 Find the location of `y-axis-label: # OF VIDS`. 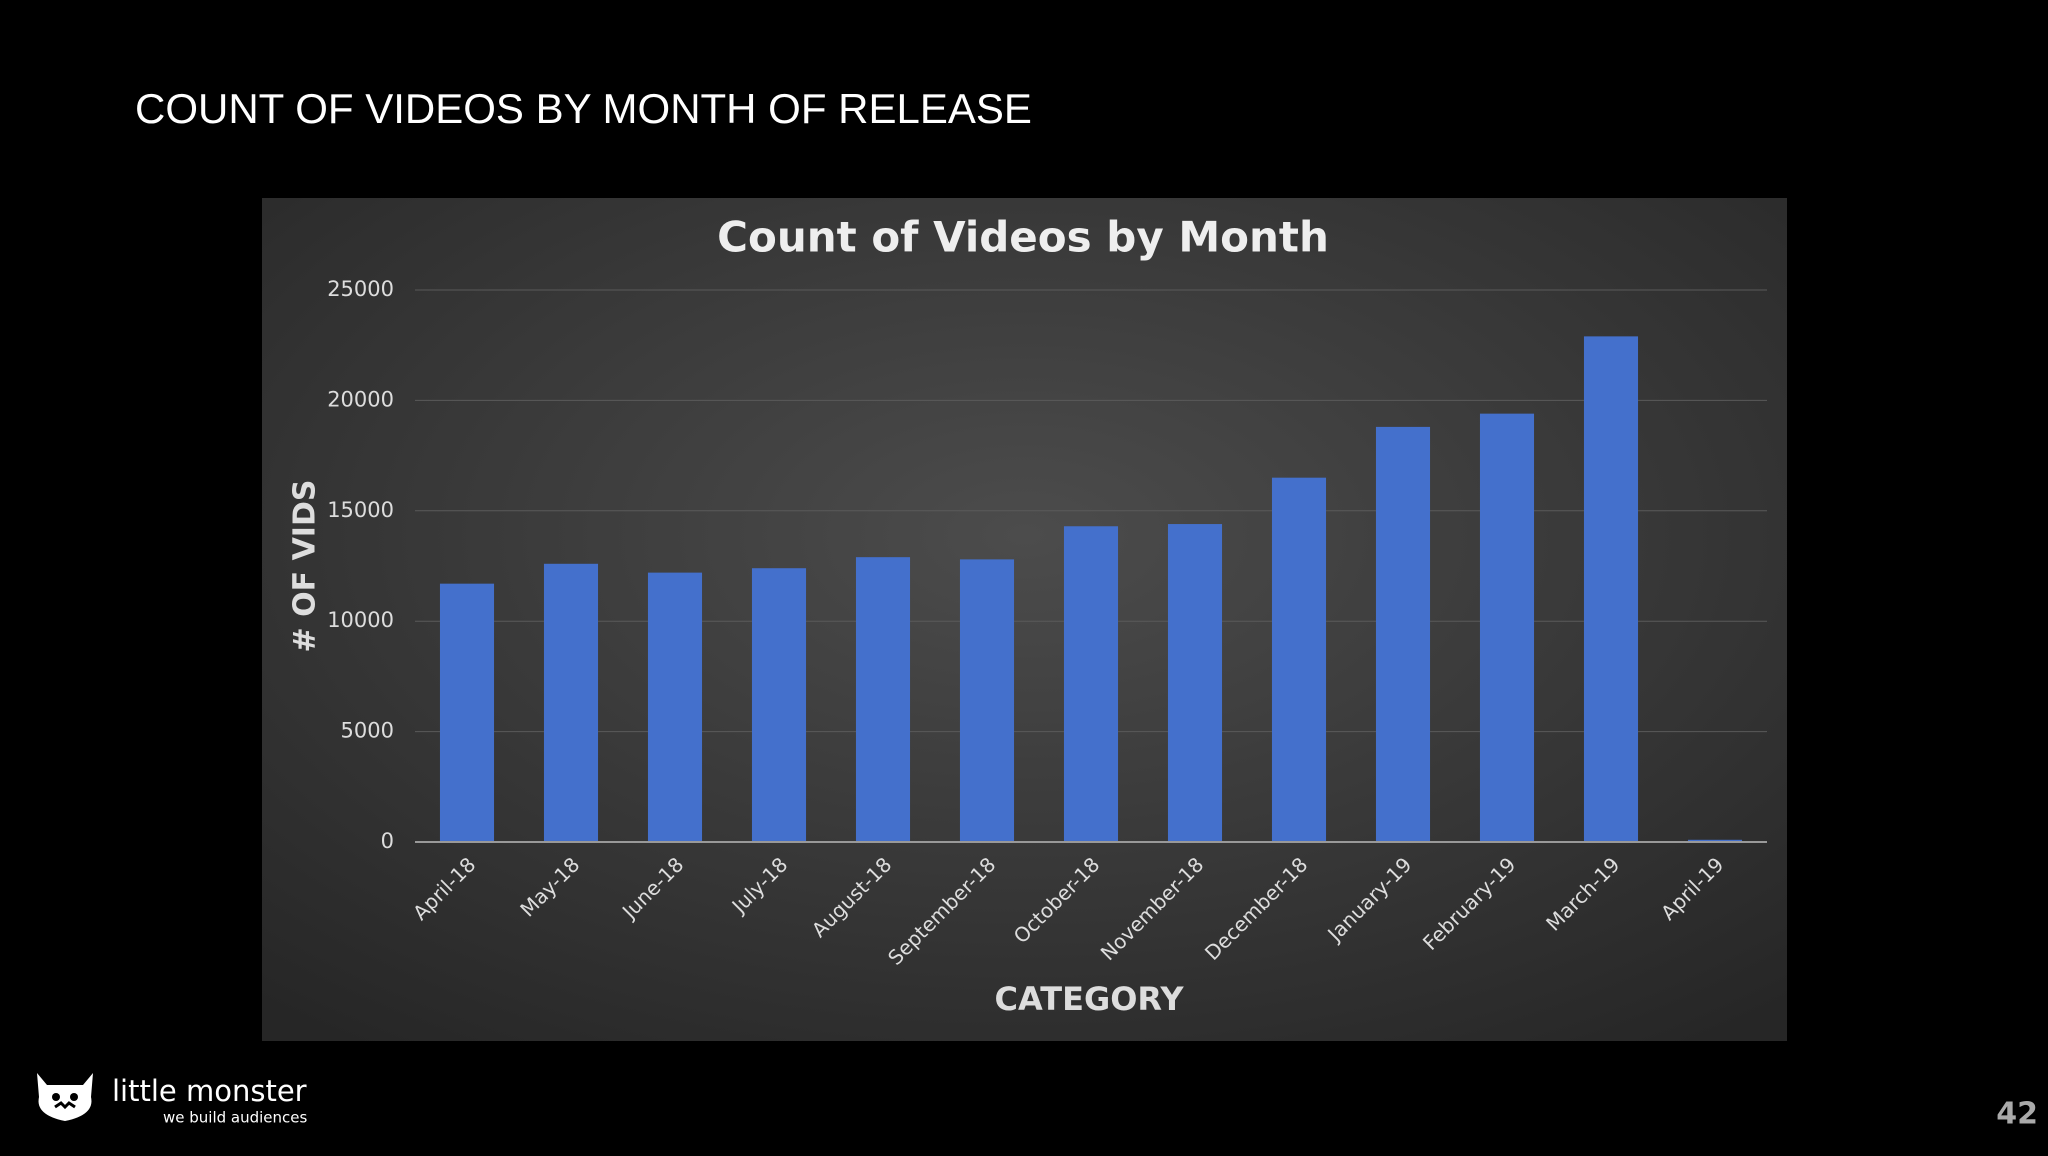

y-axis-label: # OF VIDS is located at coordinates (305, 566).